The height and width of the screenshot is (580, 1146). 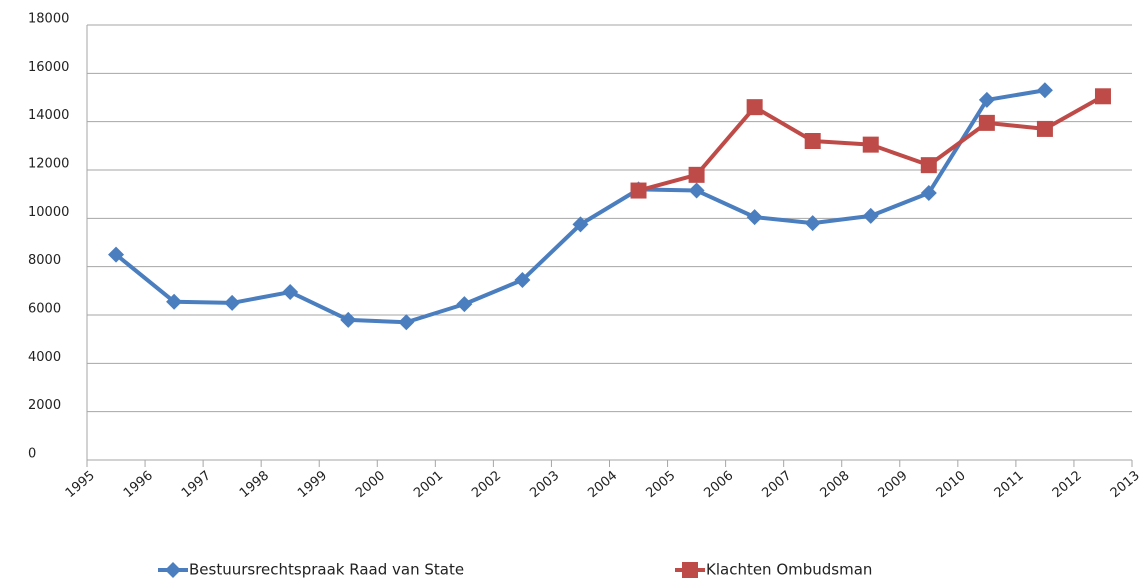 I want to click on y-tick-label: 16000, so click(x=48, y=67).